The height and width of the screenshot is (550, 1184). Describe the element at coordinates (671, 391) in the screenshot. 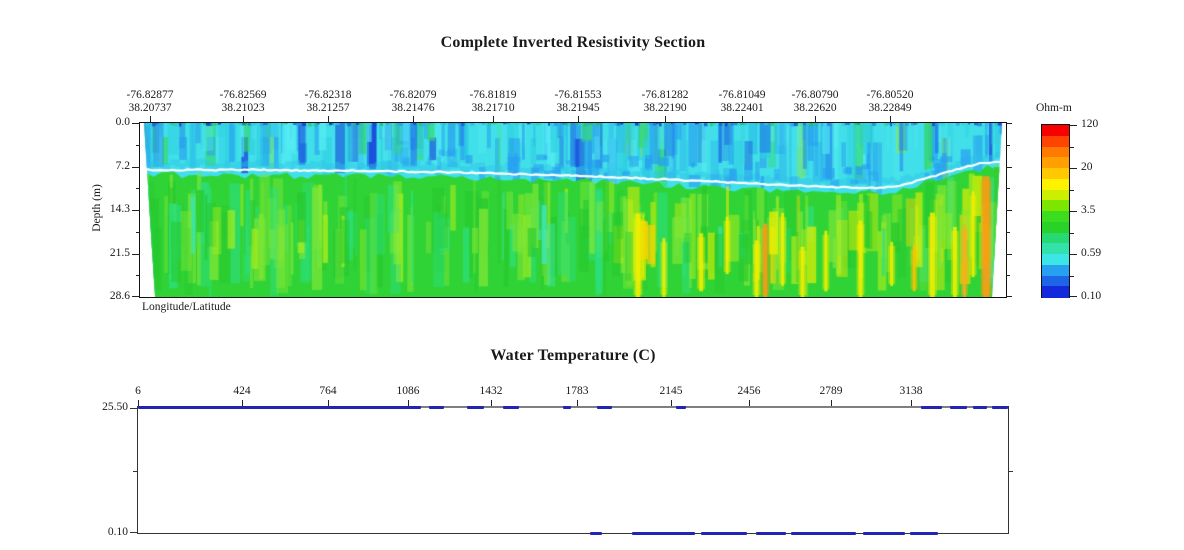

I see `distance-tick-label: 2145` at that location.